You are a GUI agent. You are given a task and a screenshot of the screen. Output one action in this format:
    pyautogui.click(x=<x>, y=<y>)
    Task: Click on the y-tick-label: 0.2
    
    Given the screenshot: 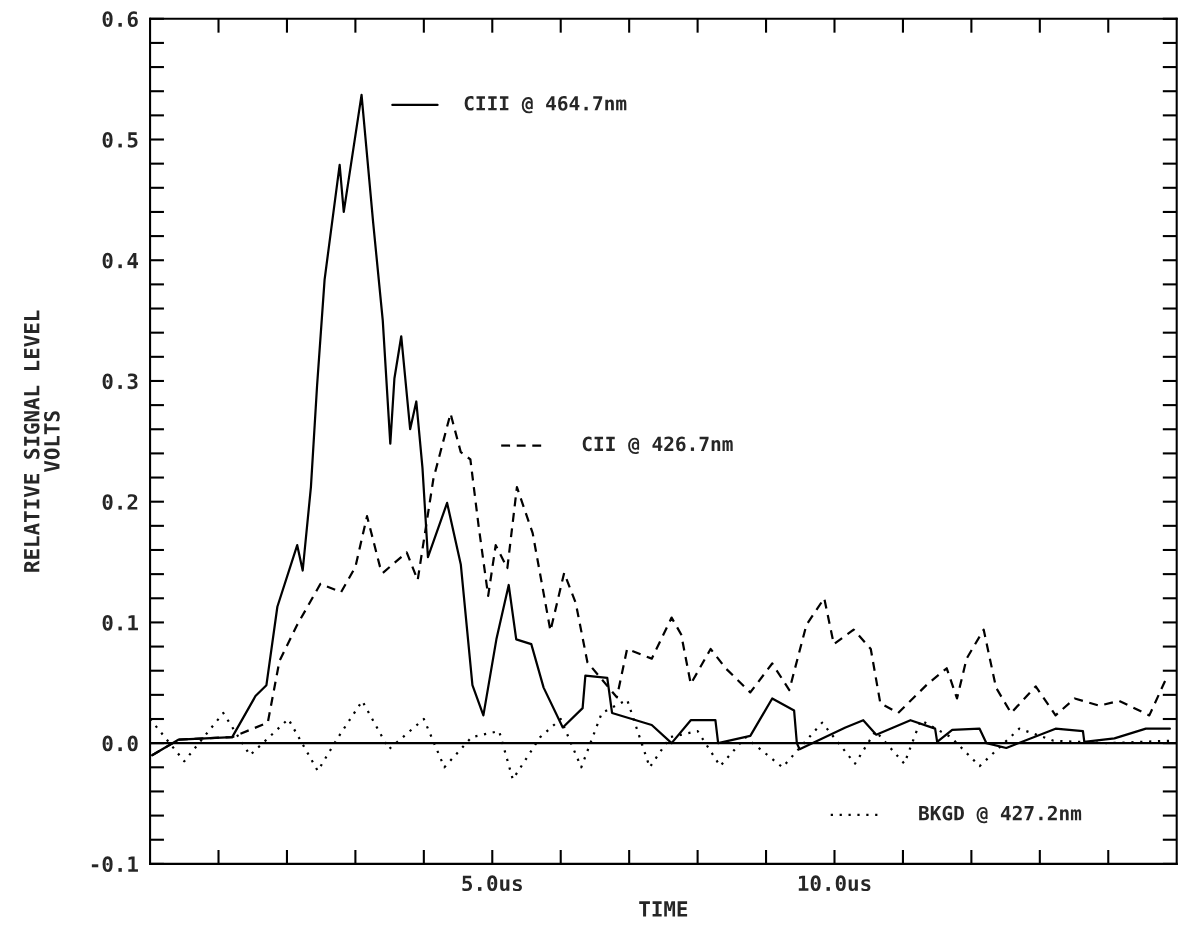 What is the action you would take?
    pyautogui.click(x=120, y=502)
    